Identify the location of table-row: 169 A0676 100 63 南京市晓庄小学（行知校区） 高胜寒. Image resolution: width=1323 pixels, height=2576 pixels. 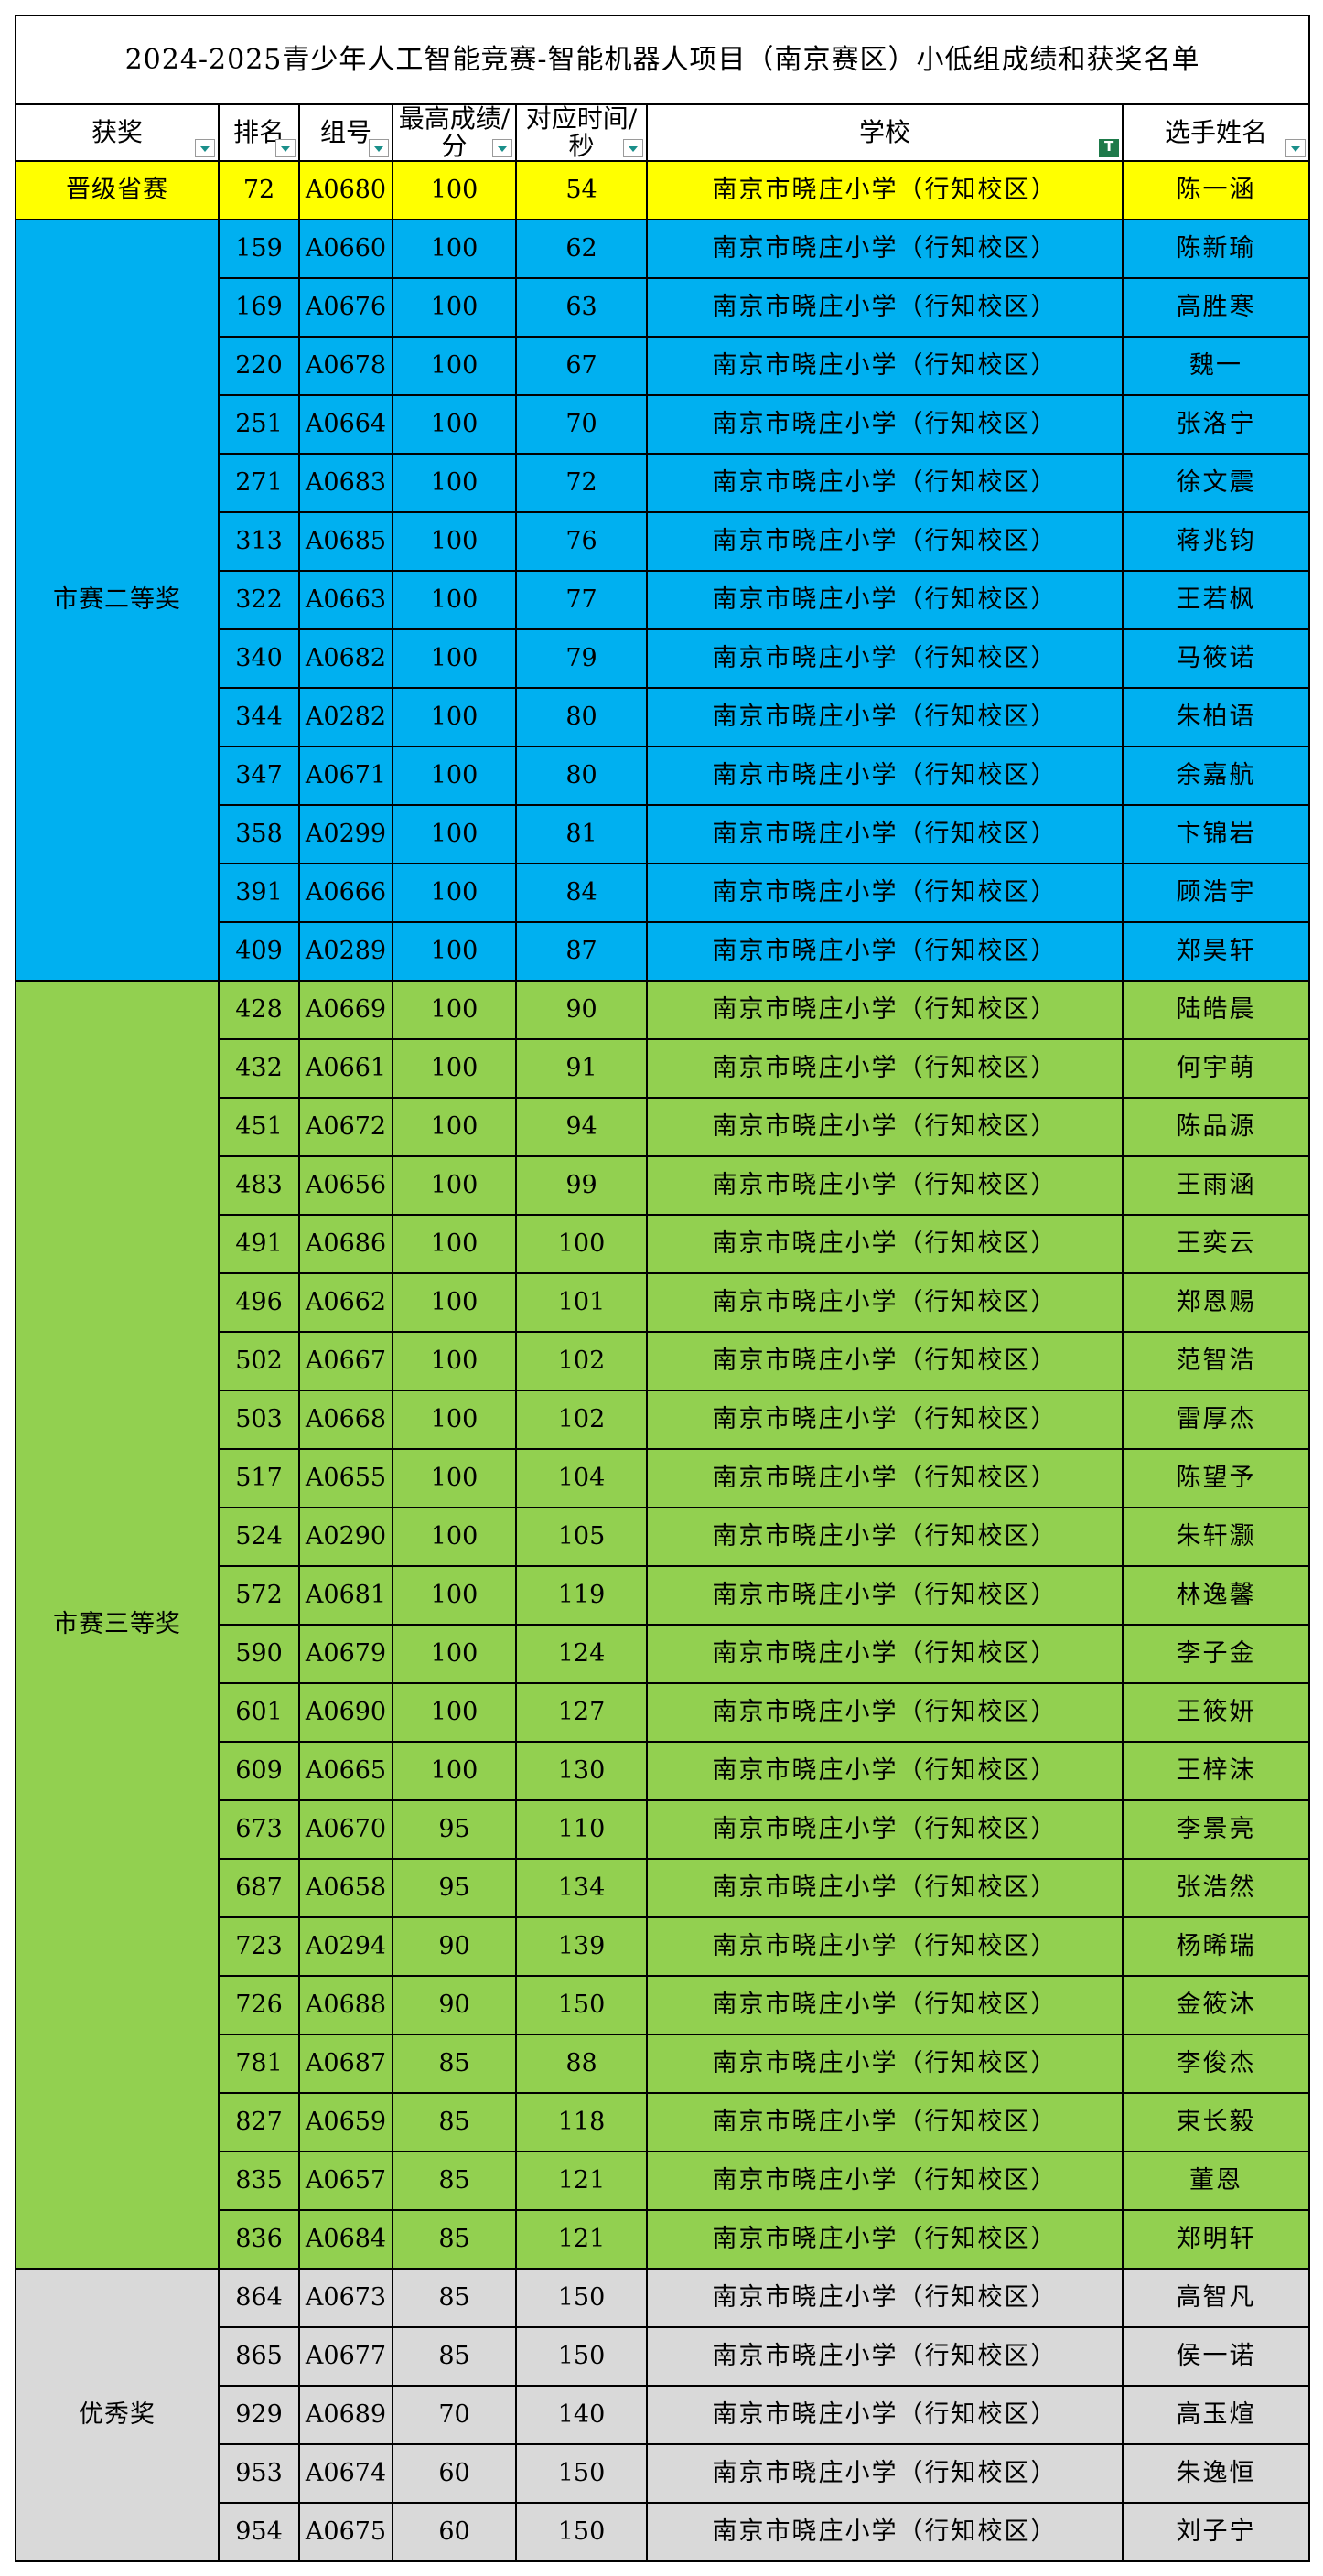
(663, 308).